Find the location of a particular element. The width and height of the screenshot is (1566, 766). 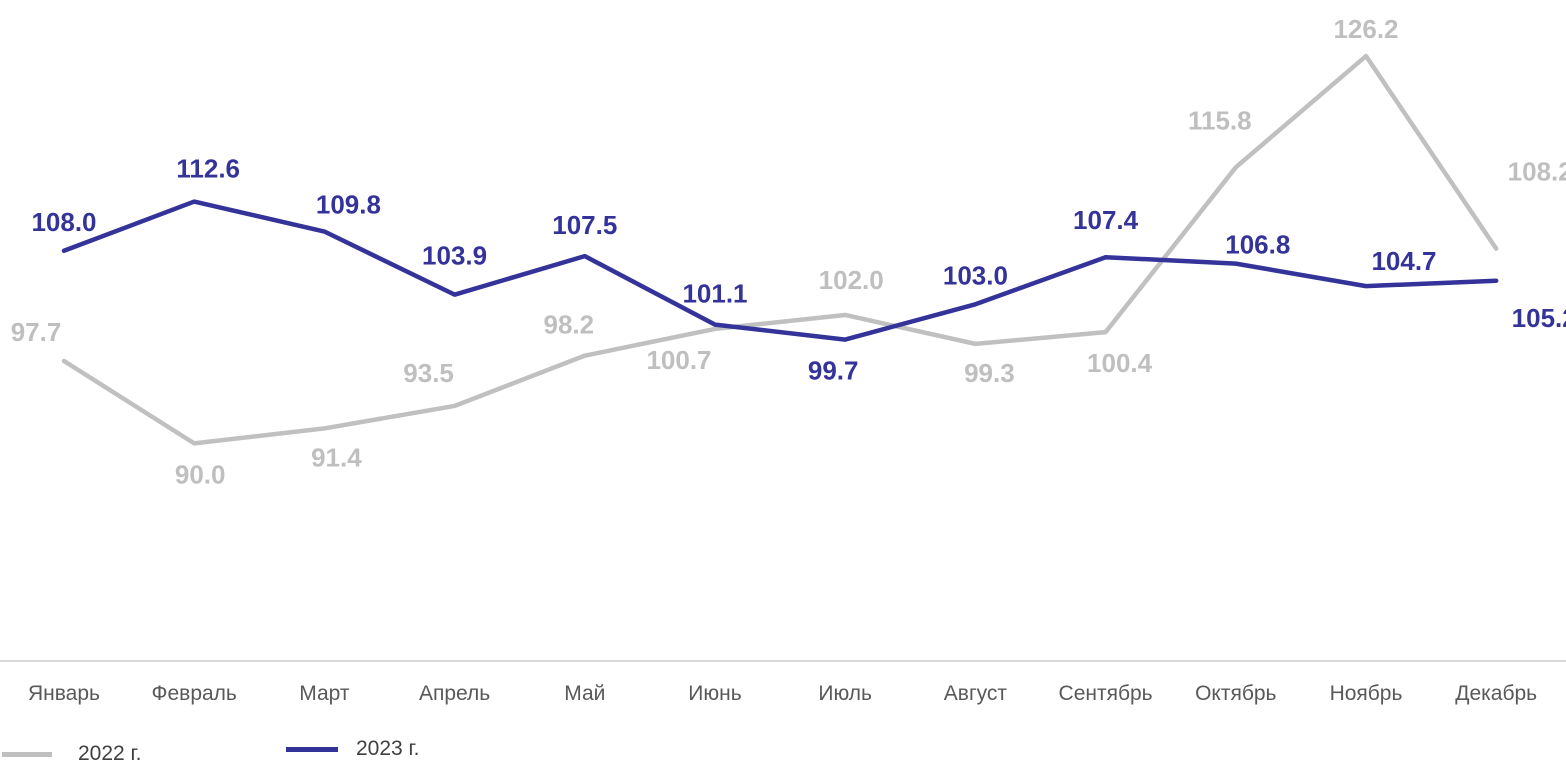

data-label: 99.7 is located at coordinates (833, 371).